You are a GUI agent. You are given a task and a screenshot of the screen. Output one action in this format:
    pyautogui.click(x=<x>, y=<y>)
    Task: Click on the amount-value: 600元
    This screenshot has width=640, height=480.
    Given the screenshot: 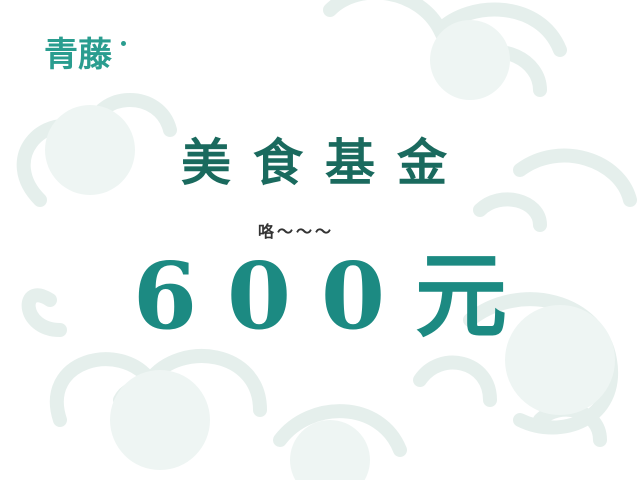 What is the action you would take?
    pyautogui.click(x=335, y=296)
    